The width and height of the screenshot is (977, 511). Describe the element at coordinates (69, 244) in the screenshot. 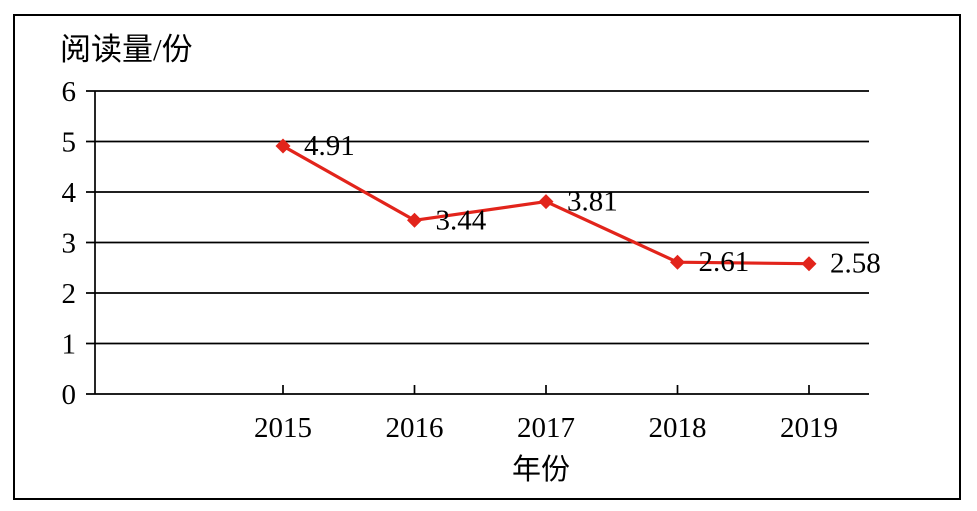

I see `y-tick-label: 3` at that location.